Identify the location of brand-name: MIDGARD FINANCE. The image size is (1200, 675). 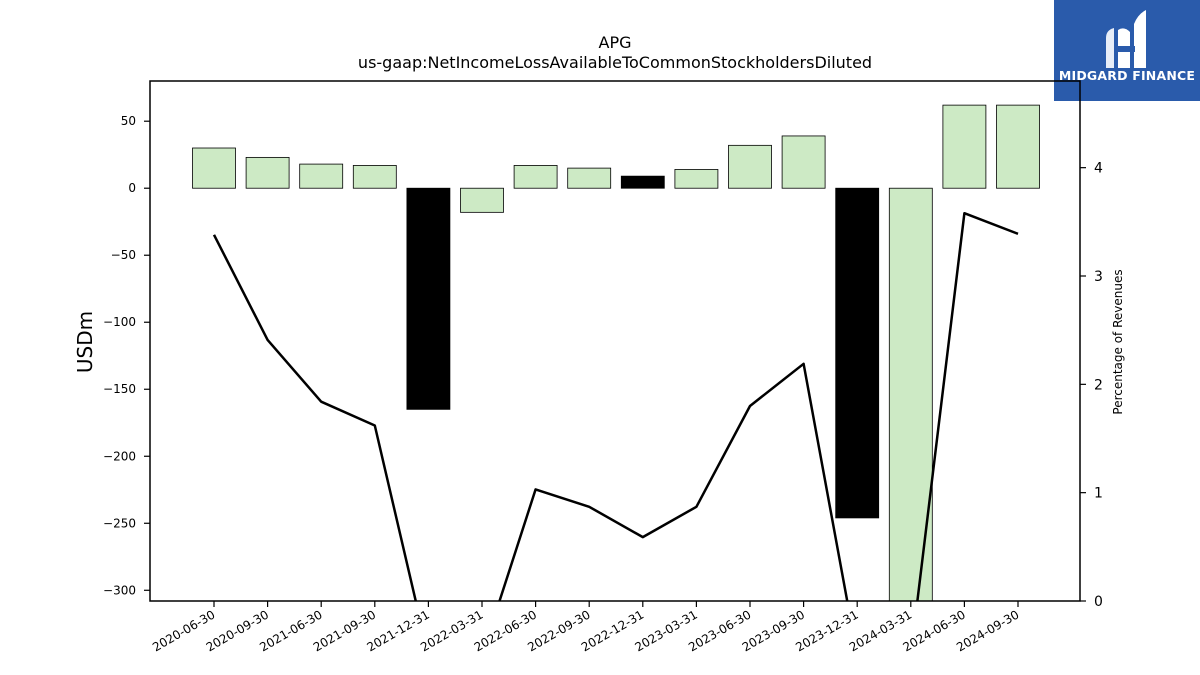
(1127, 75).